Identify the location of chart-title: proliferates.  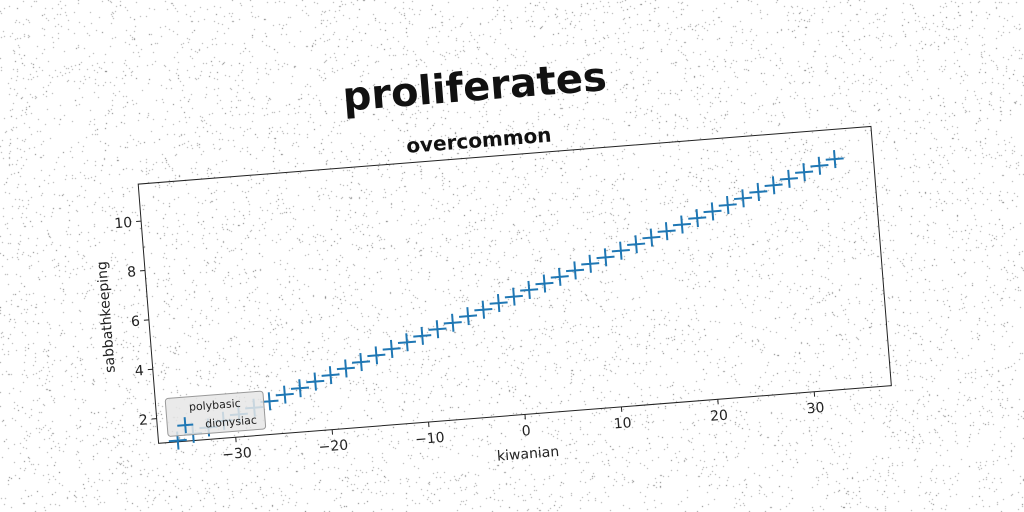
(474, 87).